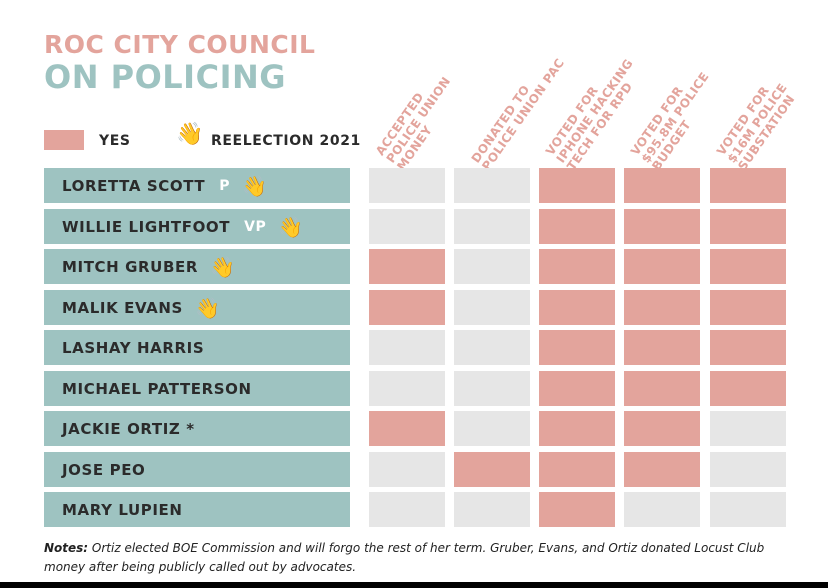 The image size is (828, 588). I want to click on council-member-row: LASHAY HARRIS, so click(197, 347).